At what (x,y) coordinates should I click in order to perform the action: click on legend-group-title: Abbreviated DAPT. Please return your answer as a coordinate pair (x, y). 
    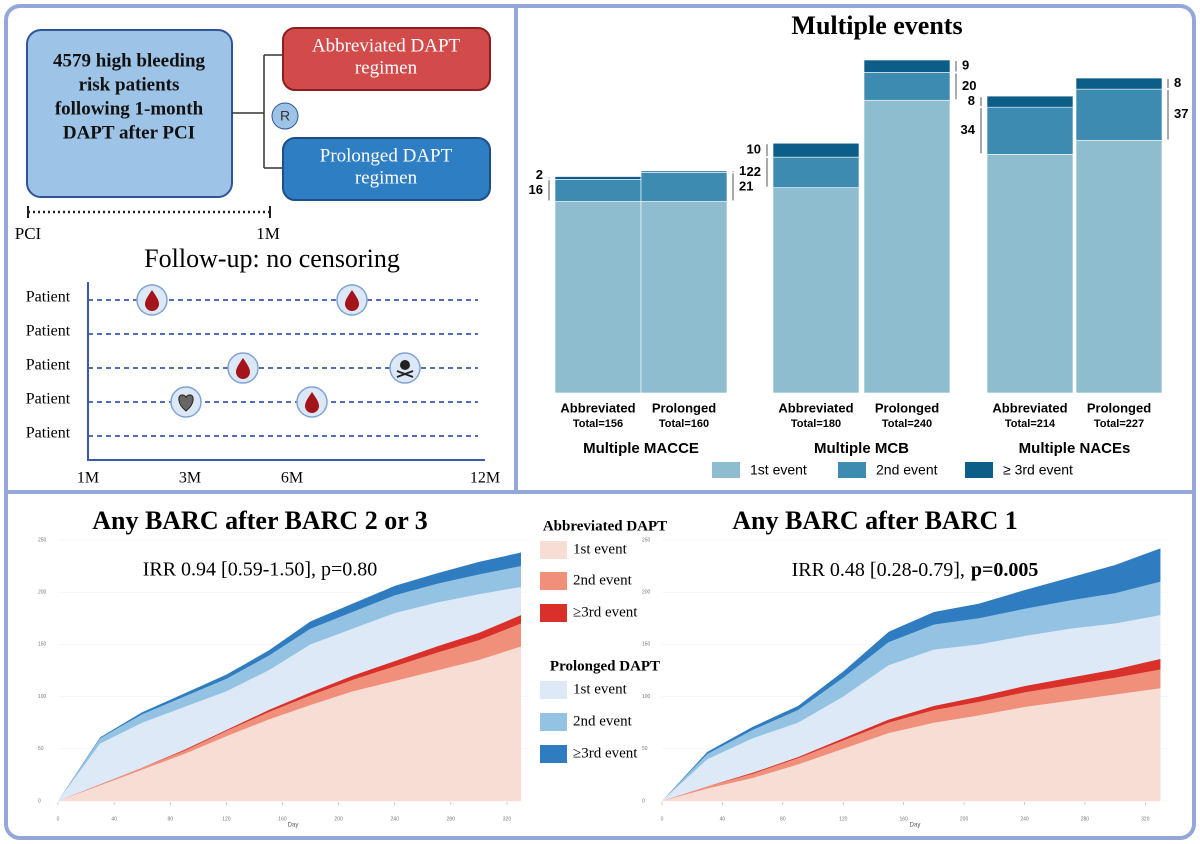
    Looking at the image, I should click on (605, 526).